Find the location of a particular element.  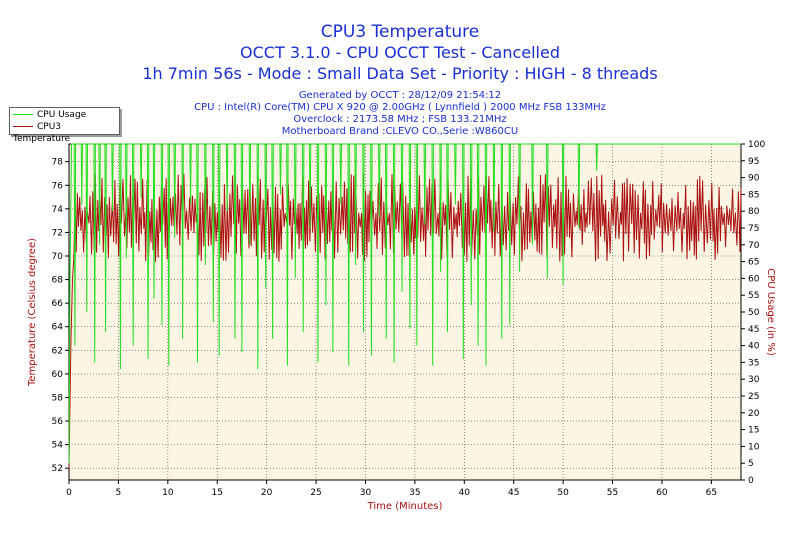

legend-swatch-green is located at coordinates (23, 114).